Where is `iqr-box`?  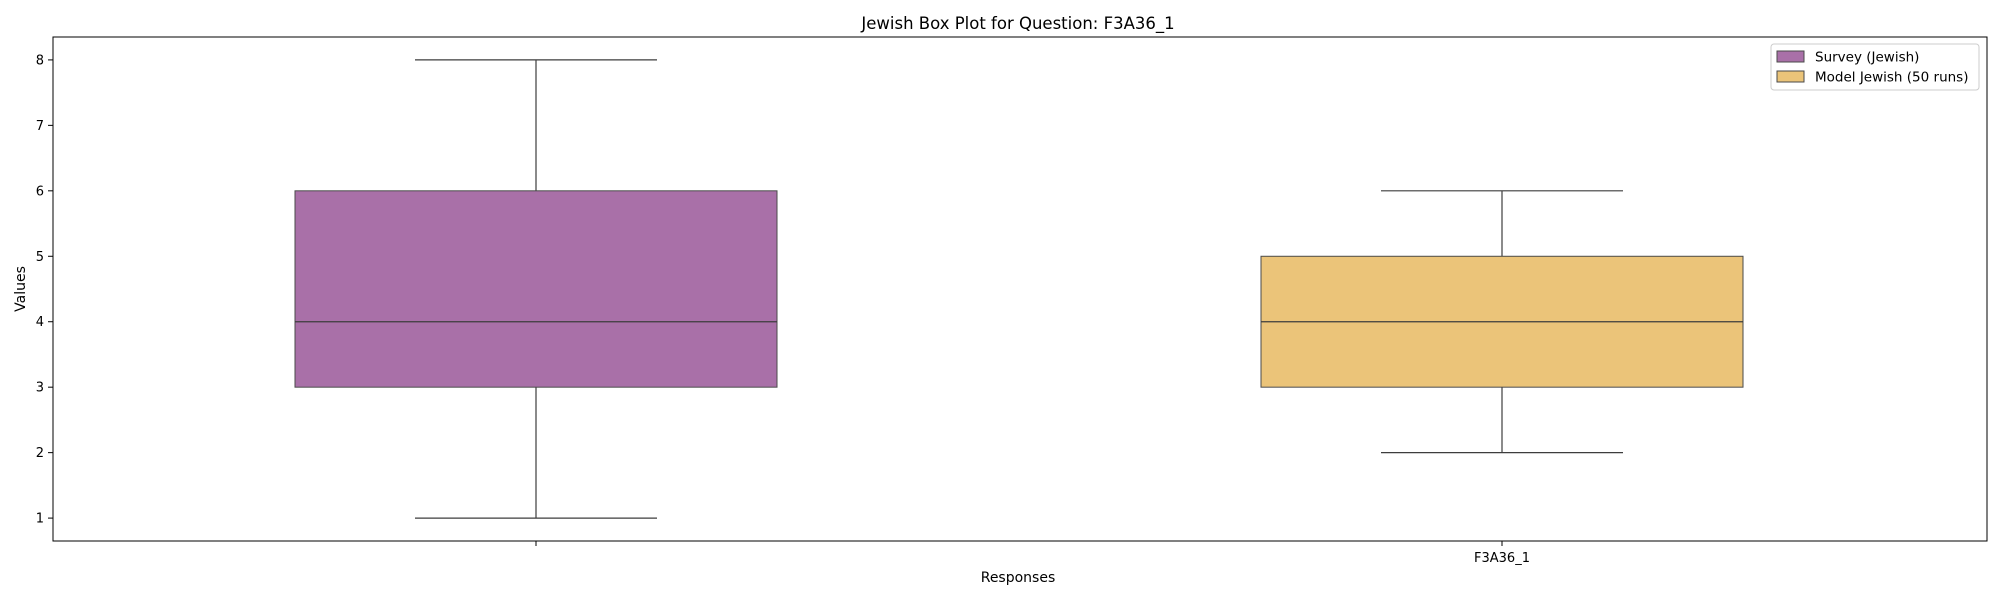
iqr-box is located at coordinates (536, 289).